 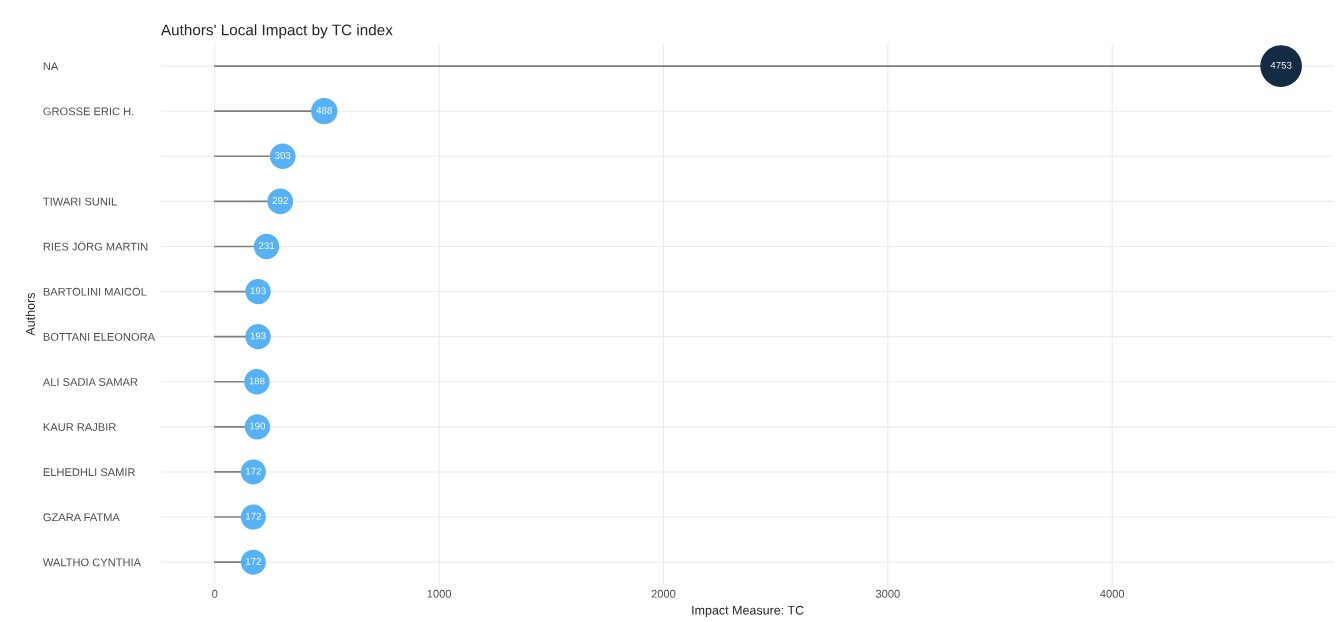 What do you see at coordinates (266, 246) in the screenshot?
I see `data-label: 231` at bounding box center [266, 246].